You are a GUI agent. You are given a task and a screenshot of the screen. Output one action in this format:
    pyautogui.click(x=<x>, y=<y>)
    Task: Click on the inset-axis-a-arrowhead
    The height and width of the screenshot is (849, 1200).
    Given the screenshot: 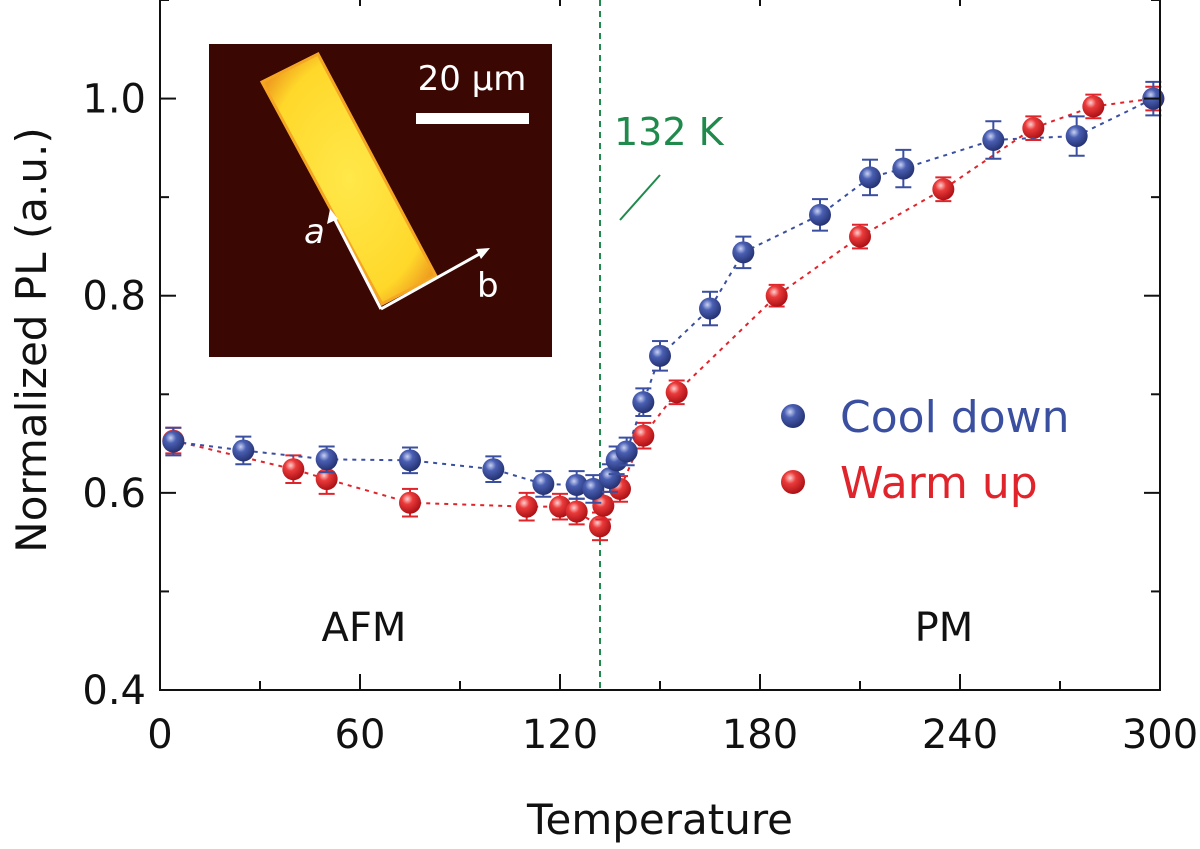 What is the action you would take?
    pyautogui.click(x=332, y=216)
    